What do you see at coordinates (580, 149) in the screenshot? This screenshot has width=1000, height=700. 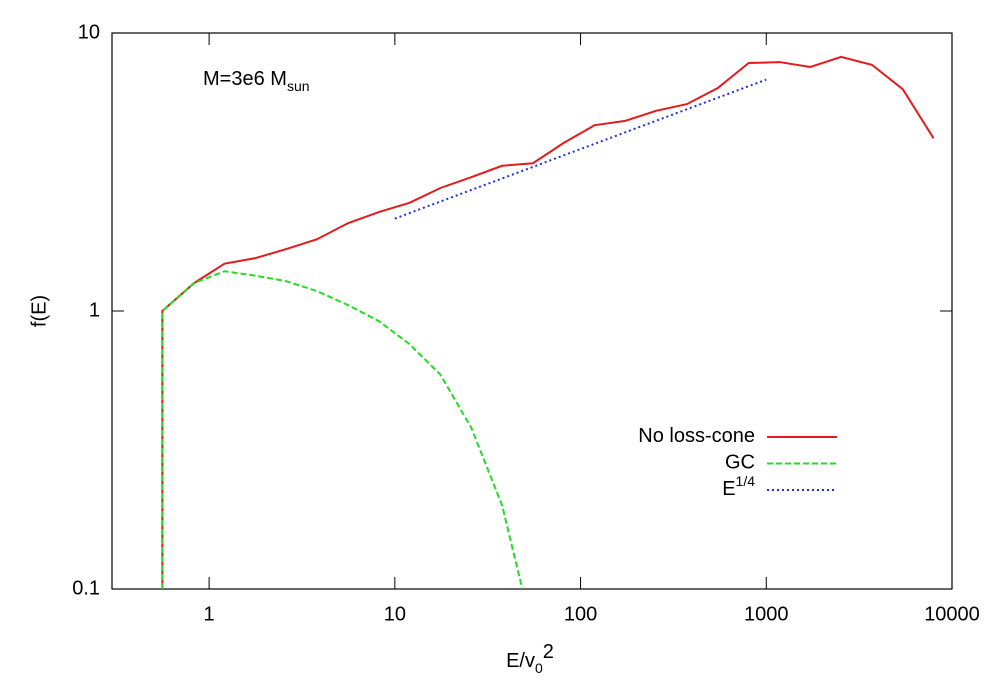 I see `series-line` at bounding box center [580, 149].